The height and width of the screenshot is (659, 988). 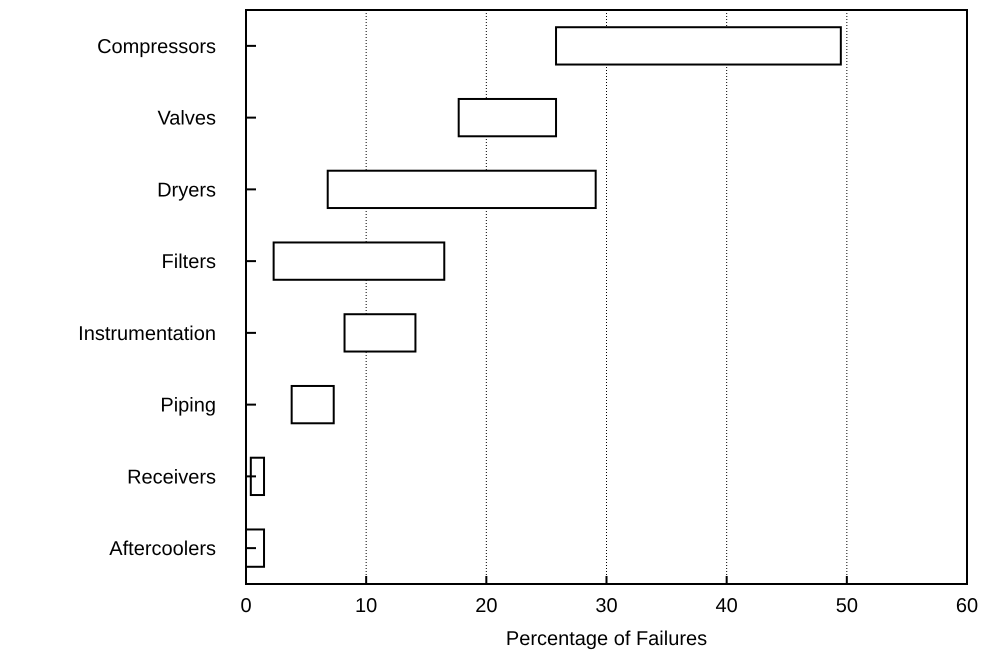 What do you see at coordinates (967, 606) in the screenshot?
I see `x-tick-label: 60` at bounding box center [967, 606].